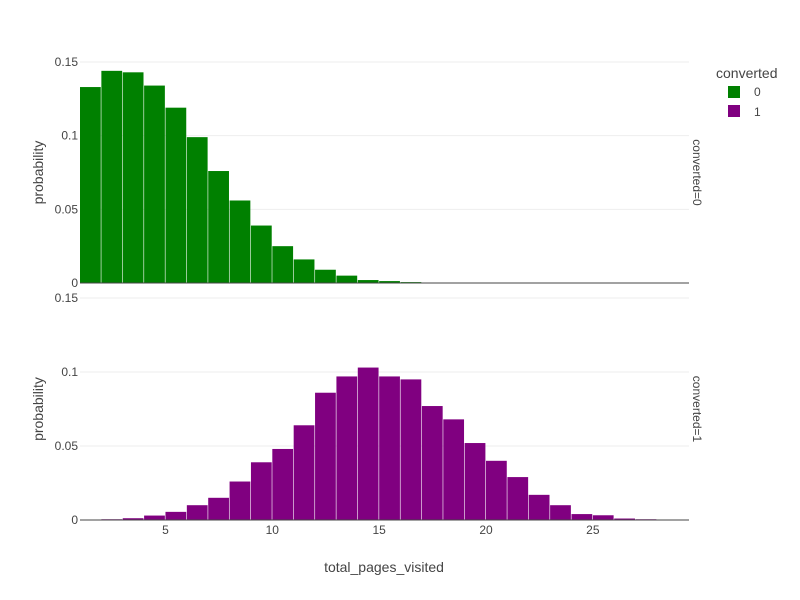 The height and width of the screenshot is (600, 800). What do you see at coordinates (69, 372) in the screenshot?
I see `y-tick-label-converted-1: 0.1` at bounding box center [69, 372].